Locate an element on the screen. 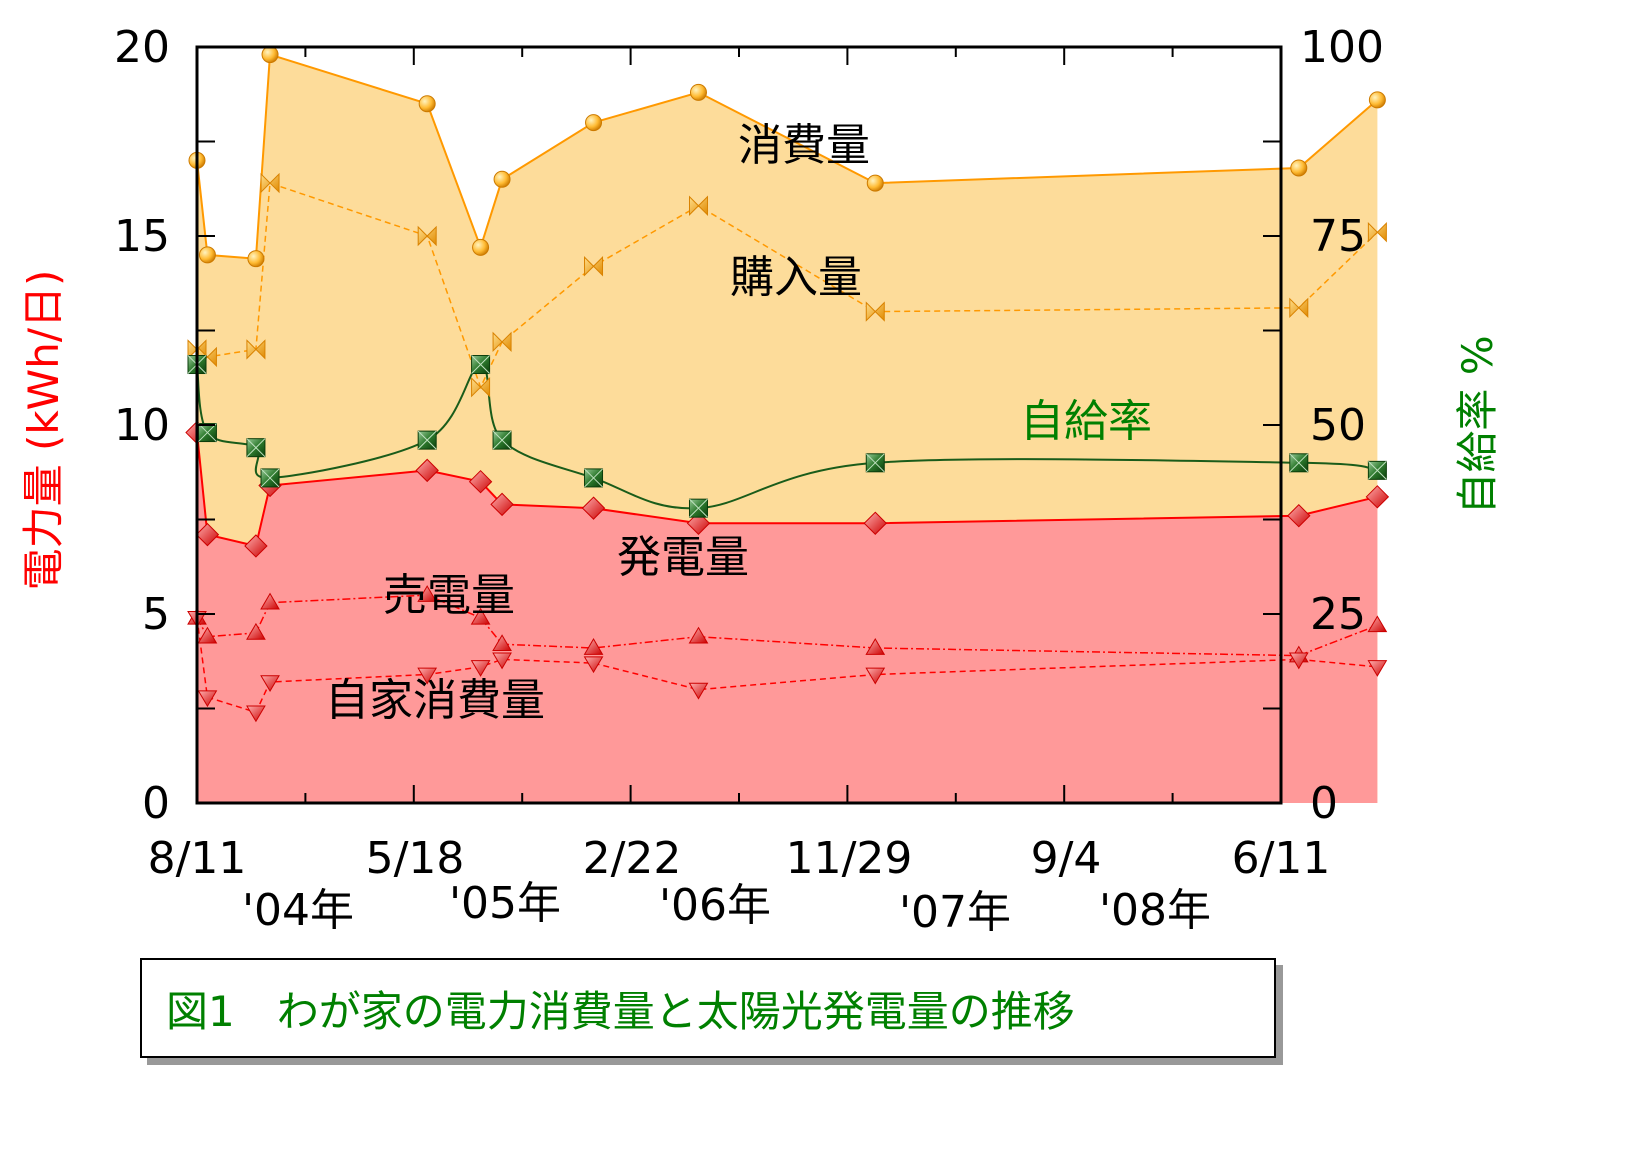  y-right-tick-labels: 0 25 50 75 100 is located at coordinates (1342, 425).